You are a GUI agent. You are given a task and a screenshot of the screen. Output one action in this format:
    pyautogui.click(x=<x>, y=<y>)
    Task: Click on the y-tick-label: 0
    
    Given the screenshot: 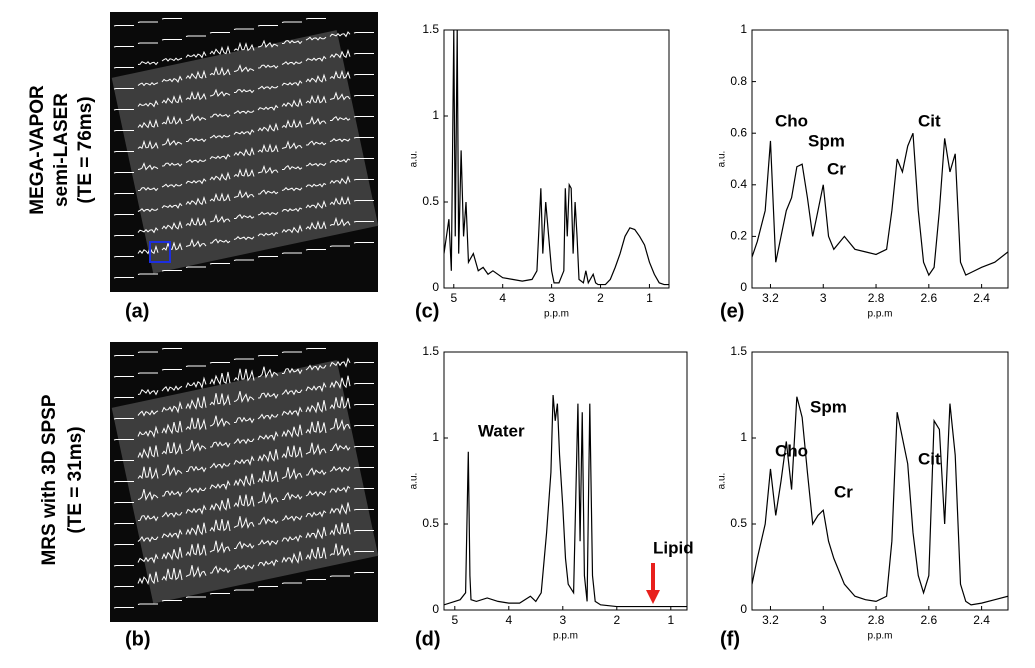 What is the action you would take?
    pyautogui.click(x=743, y=287)
    